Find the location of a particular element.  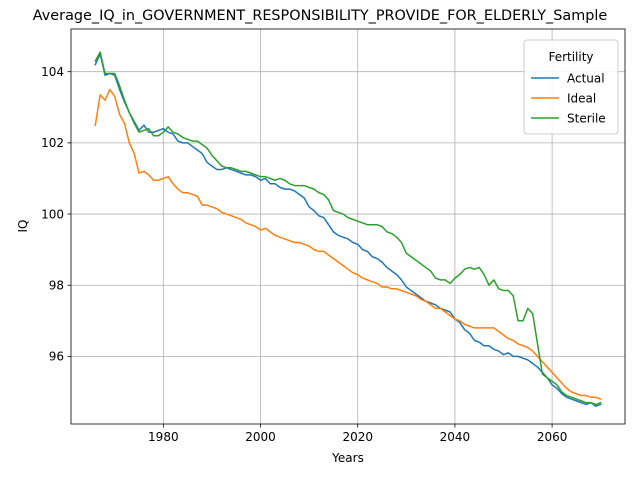

x-tick-label: 2060 is located at coordinates (552, 437).